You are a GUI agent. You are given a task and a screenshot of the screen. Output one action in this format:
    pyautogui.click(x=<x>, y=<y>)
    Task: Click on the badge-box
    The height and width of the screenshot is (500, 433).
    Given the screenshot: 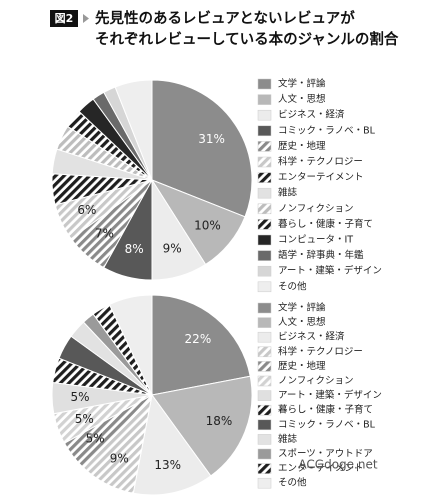 What is the action you would take?
    pyautogui.click(x=64, y=18)
    